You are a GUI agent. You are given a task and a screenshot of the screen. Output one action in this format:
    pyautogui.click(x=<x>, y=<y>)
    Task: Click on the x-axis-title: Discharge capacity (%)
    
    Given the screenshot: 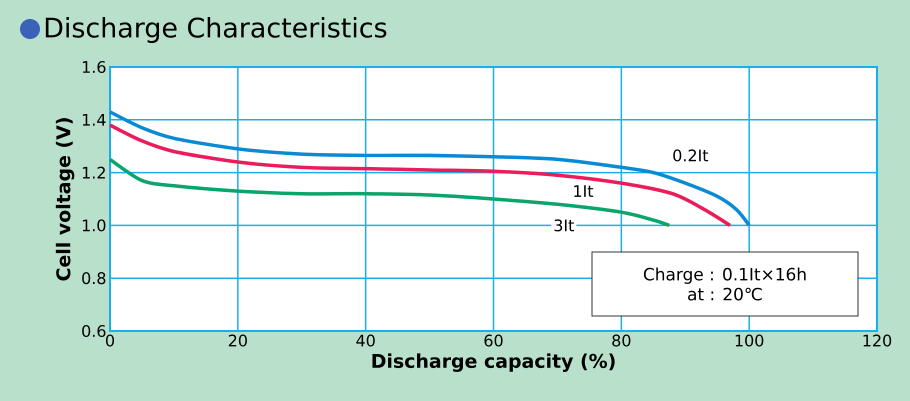 What is the action you would take?
    pyautogui.click(x=493, y=362)
    